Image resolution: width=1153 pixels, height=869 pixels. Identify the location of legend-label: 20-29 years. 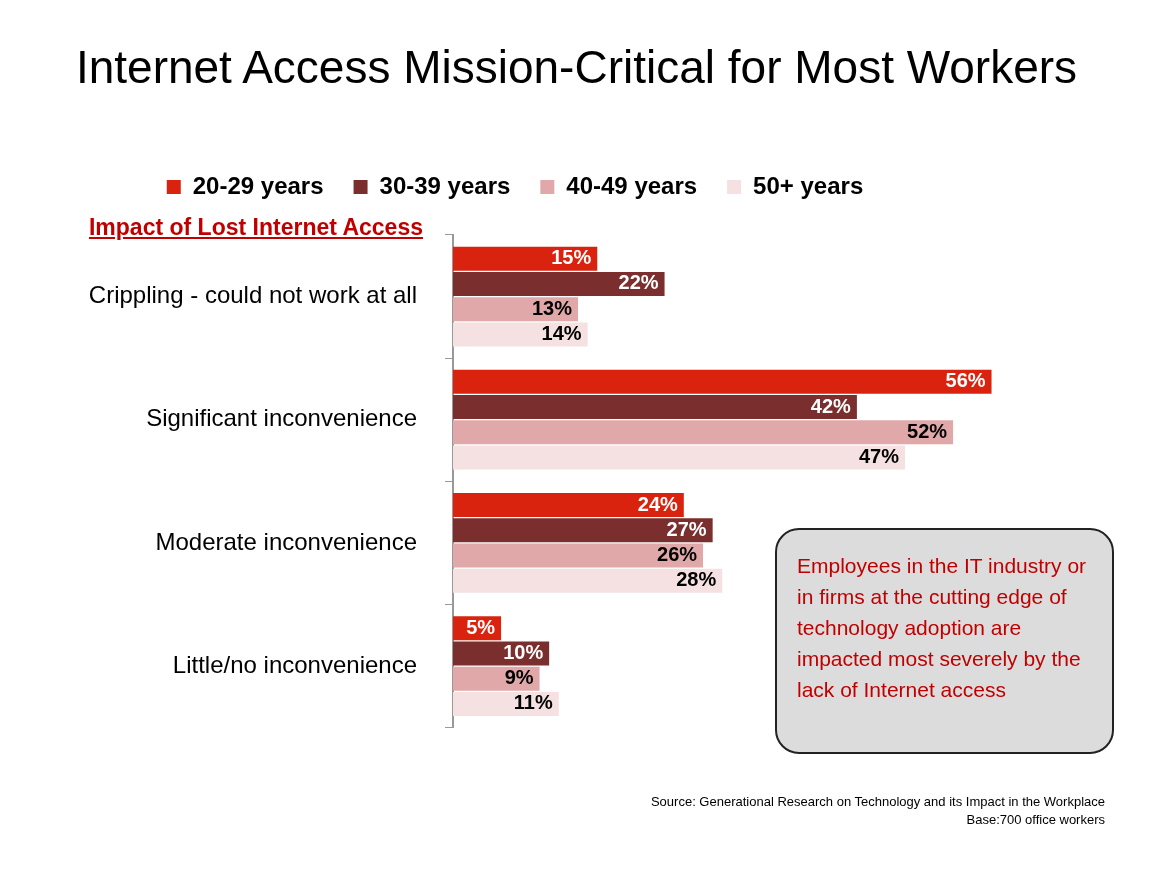
(258, 185).